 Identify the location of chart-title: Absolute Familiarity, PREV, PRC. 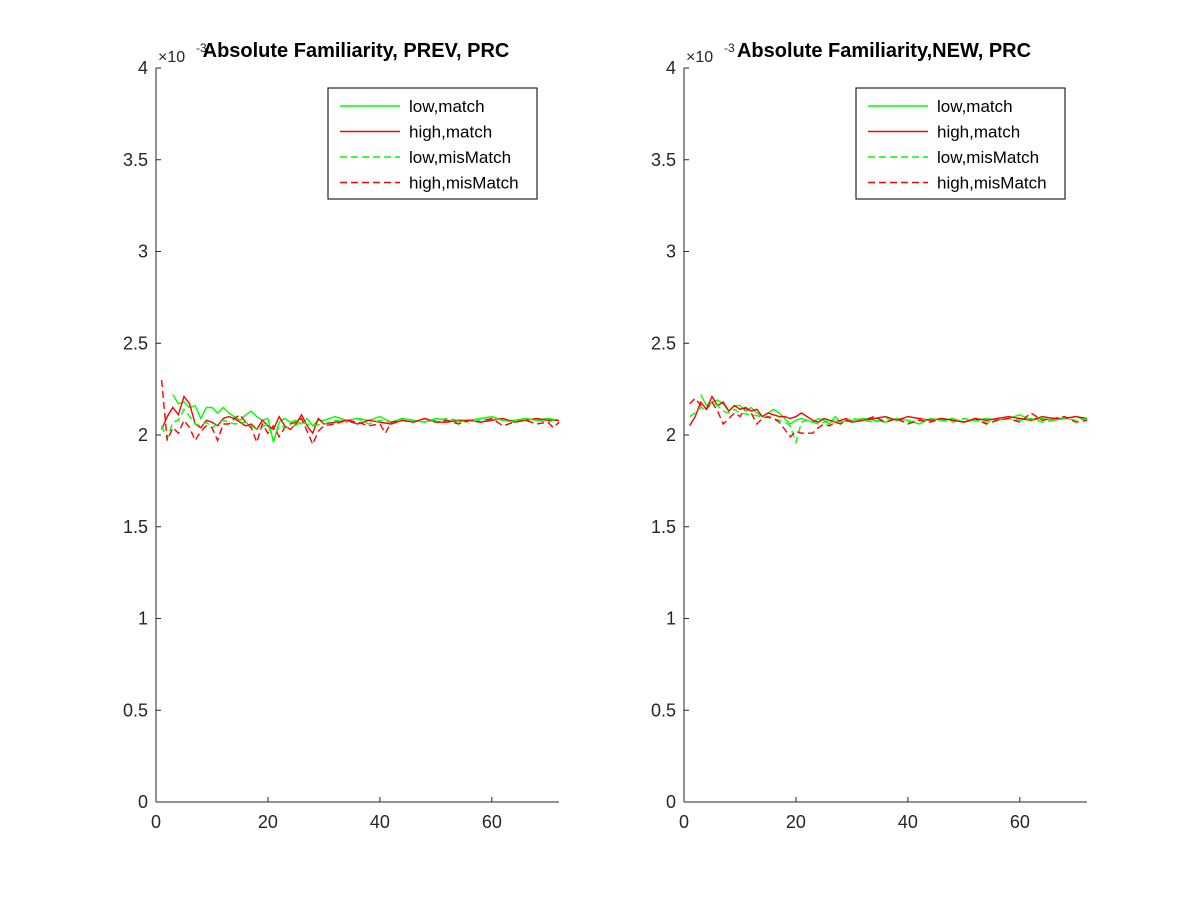
(356, 51).